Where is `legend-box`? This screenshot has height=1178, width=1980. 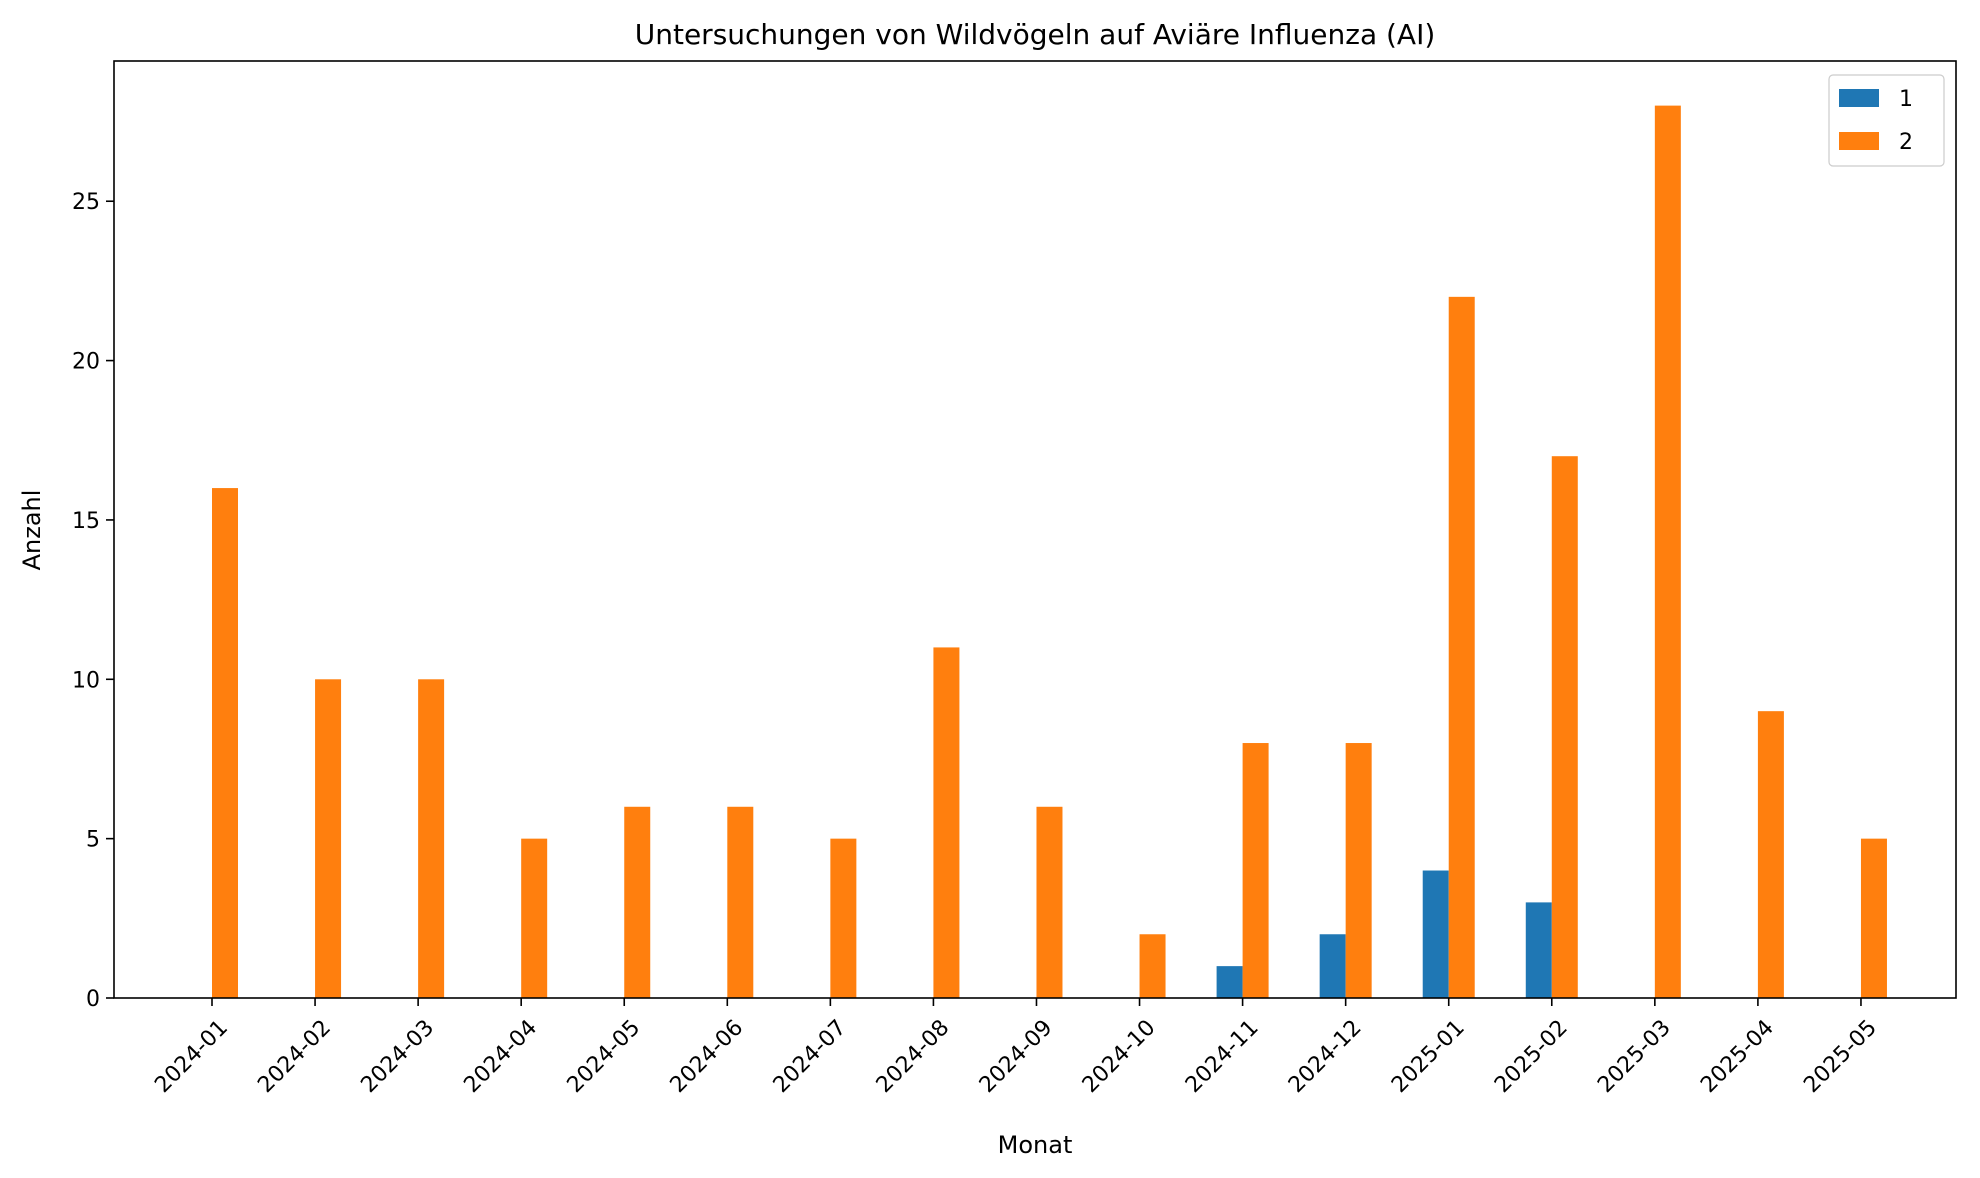
legend-box is located at coordinates (1886, 120).